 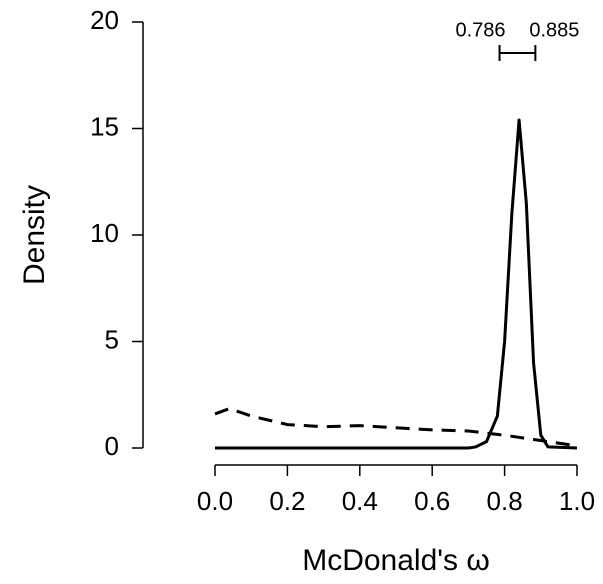 I want to click on y-tick-label: 5, so click(x=112, y=339).